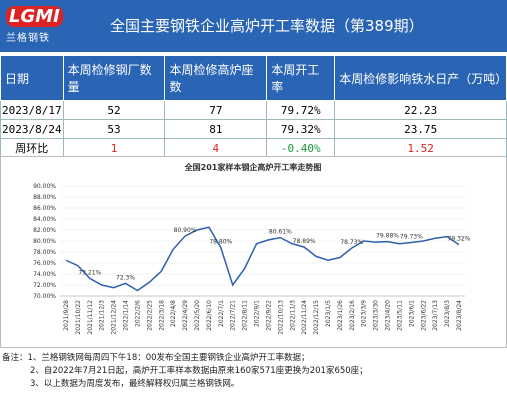 This screenshot has width=507, height=411. I want to click on x-tick-label: 2021/12/24, so click(114, 317).